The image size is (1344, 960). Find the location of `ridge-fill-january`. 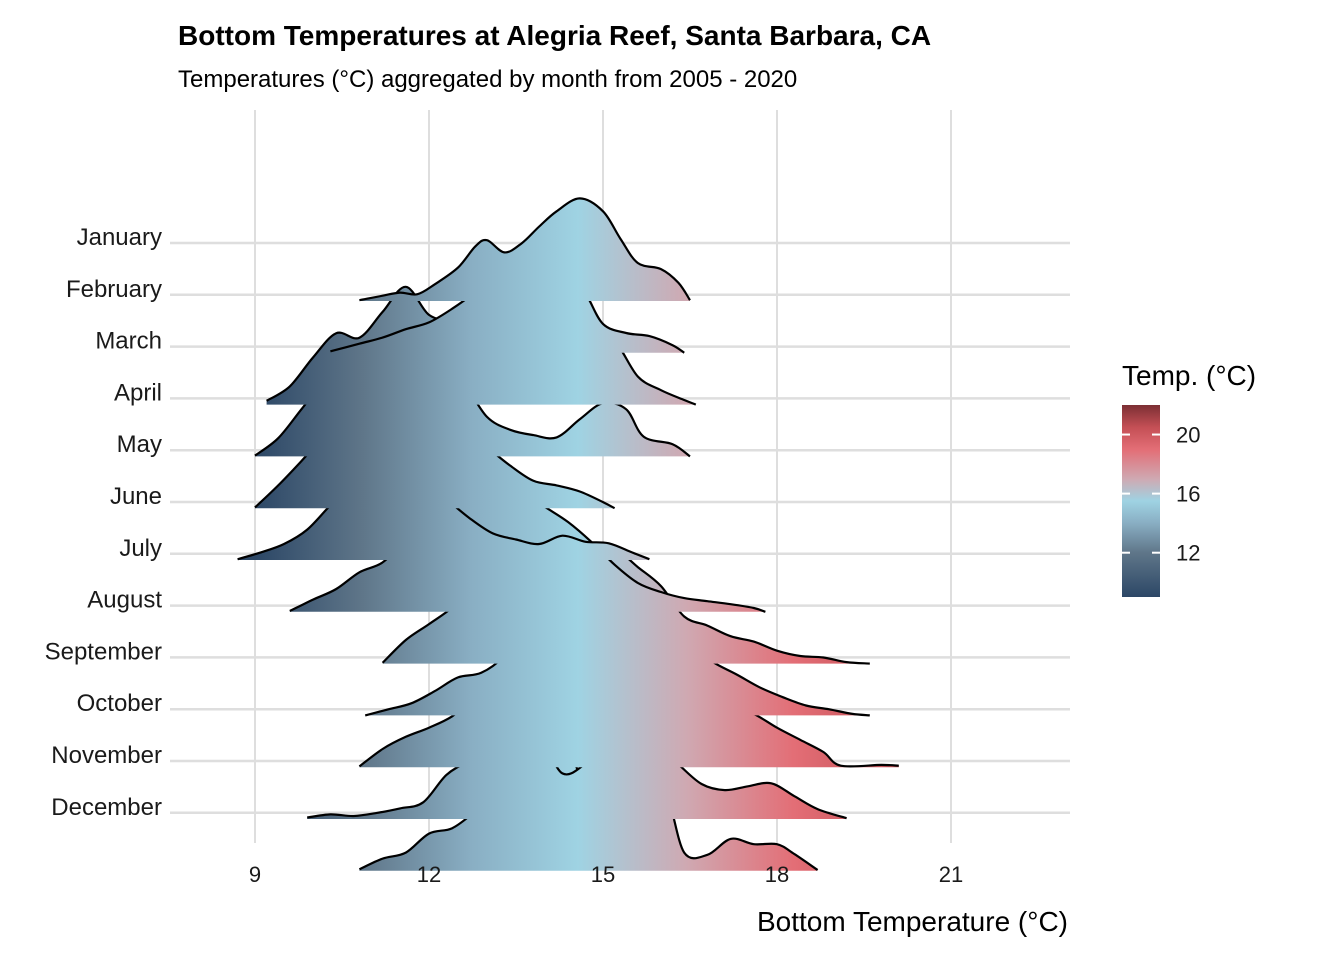

ridge-fill-january is located at coordinates (524, 249).